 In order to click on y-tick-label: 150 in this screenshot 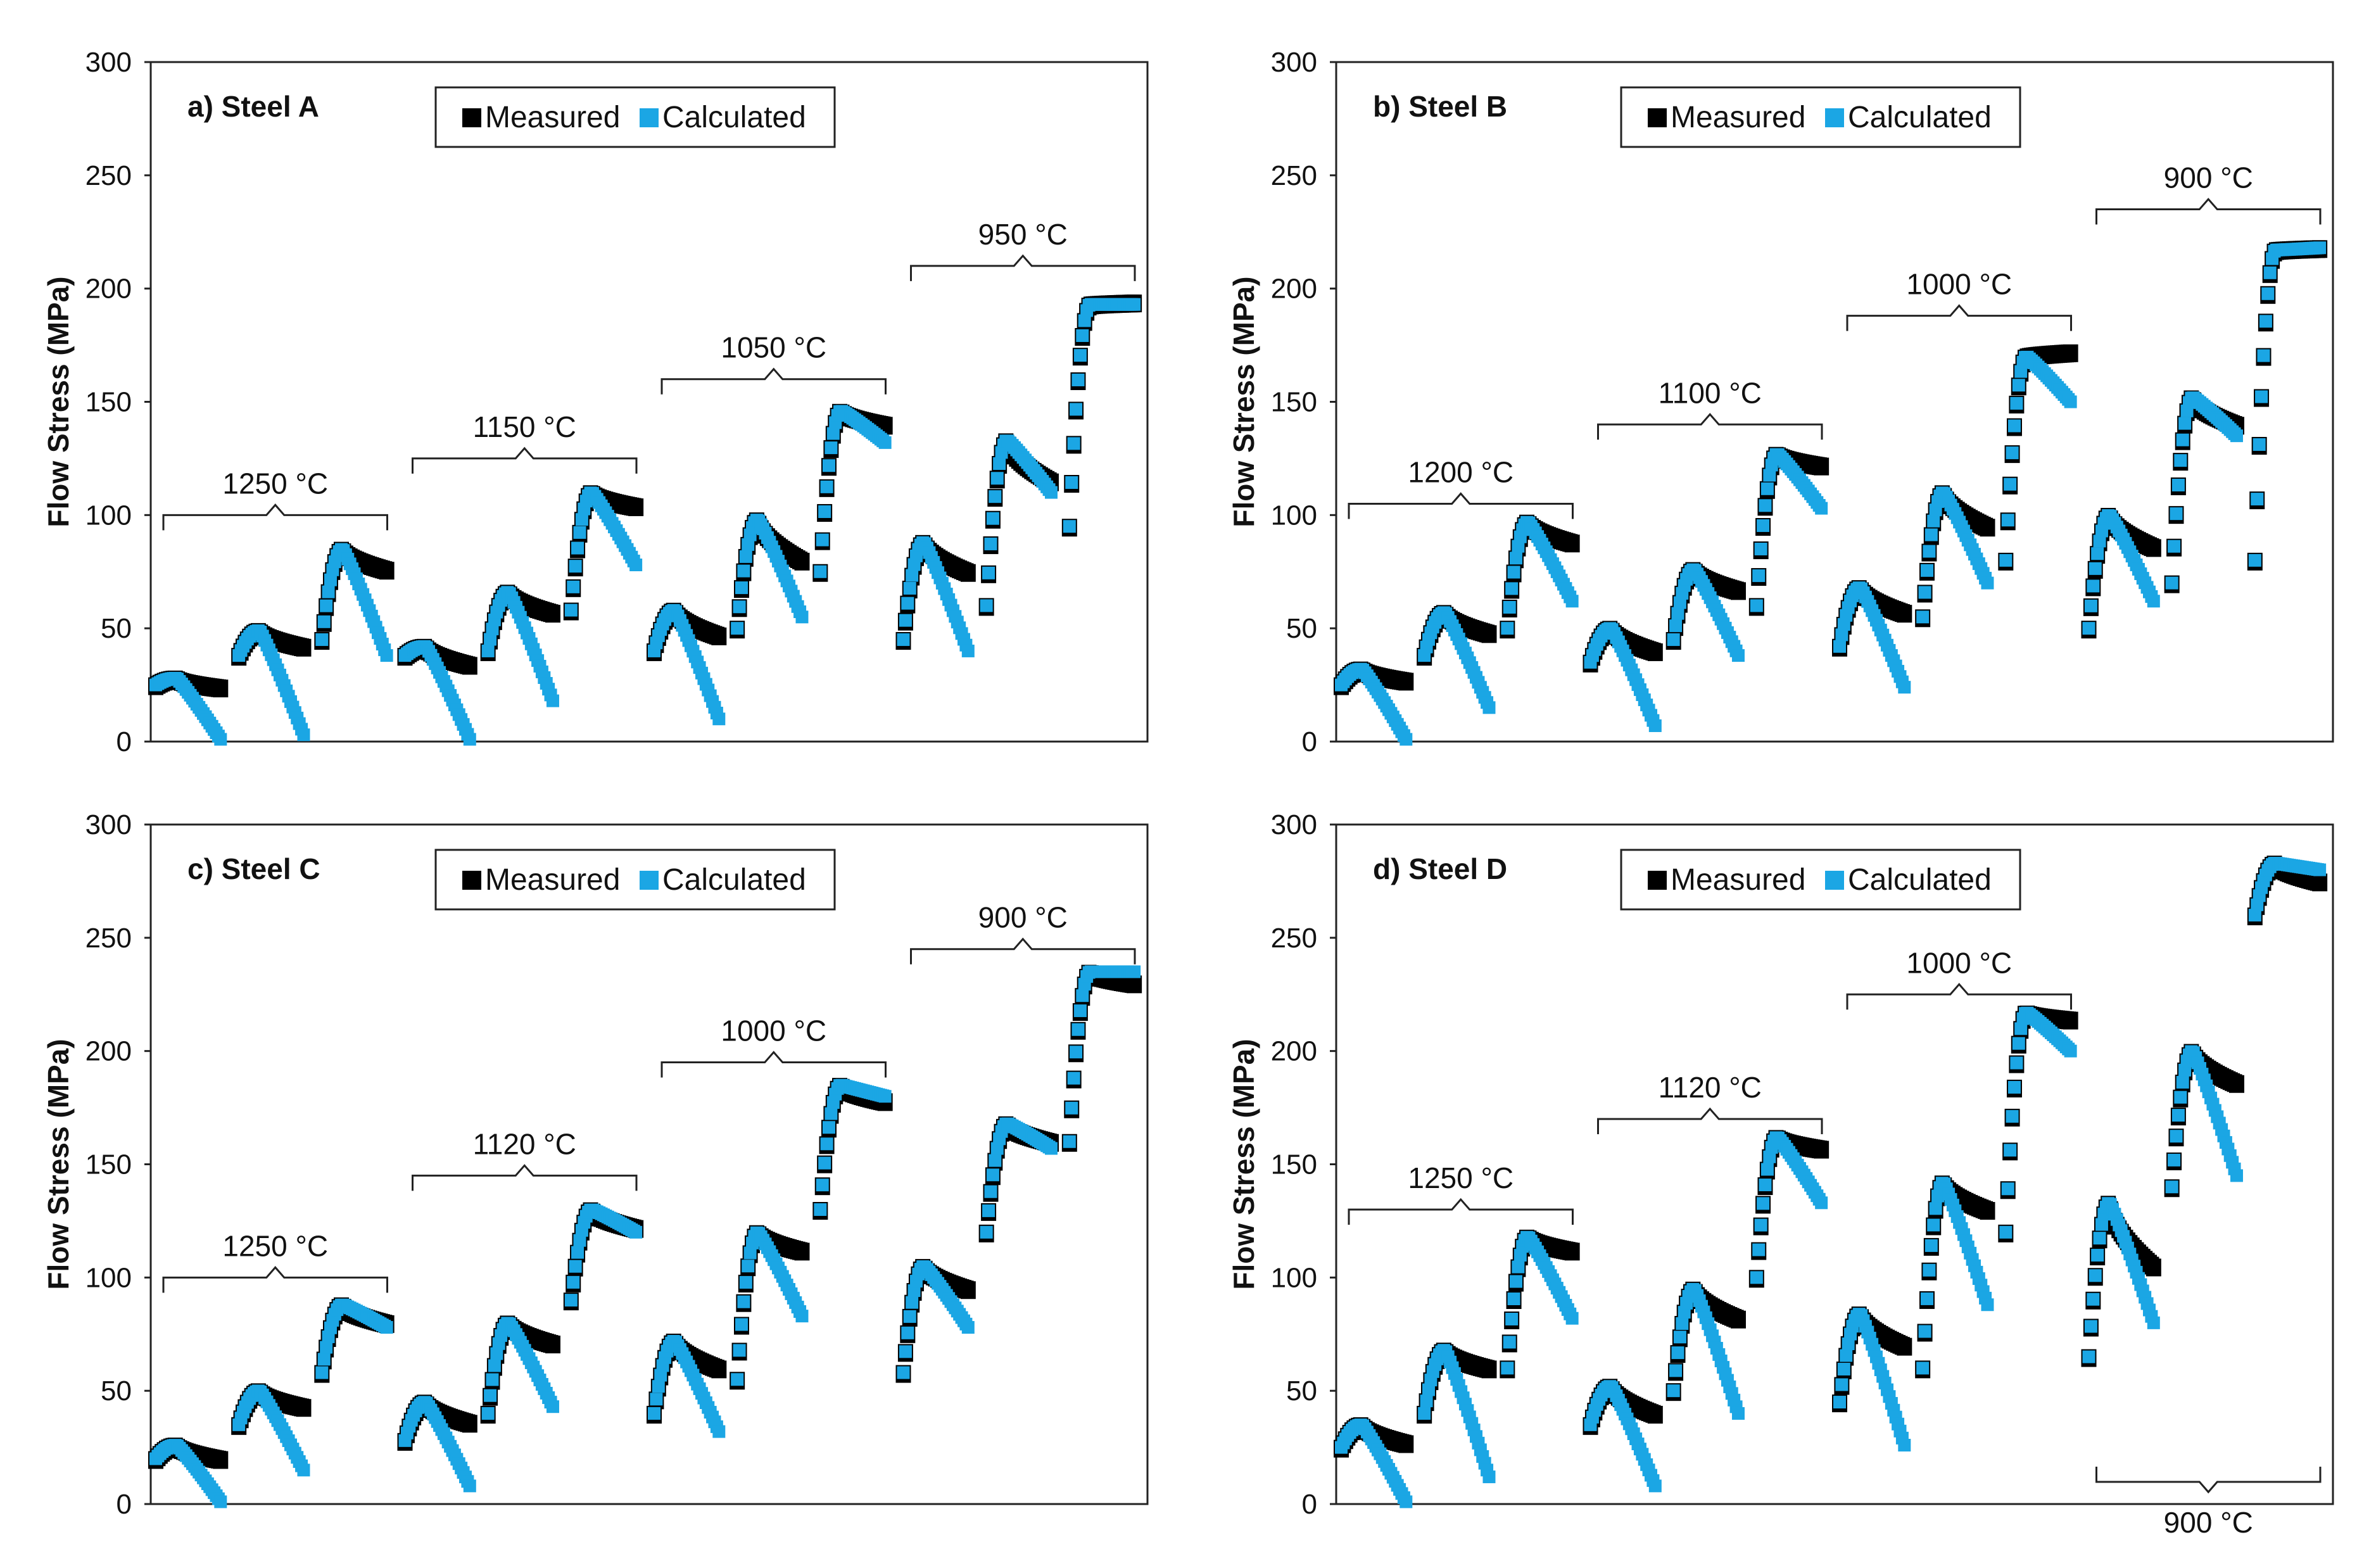, I will do `click(108, 1165)`.